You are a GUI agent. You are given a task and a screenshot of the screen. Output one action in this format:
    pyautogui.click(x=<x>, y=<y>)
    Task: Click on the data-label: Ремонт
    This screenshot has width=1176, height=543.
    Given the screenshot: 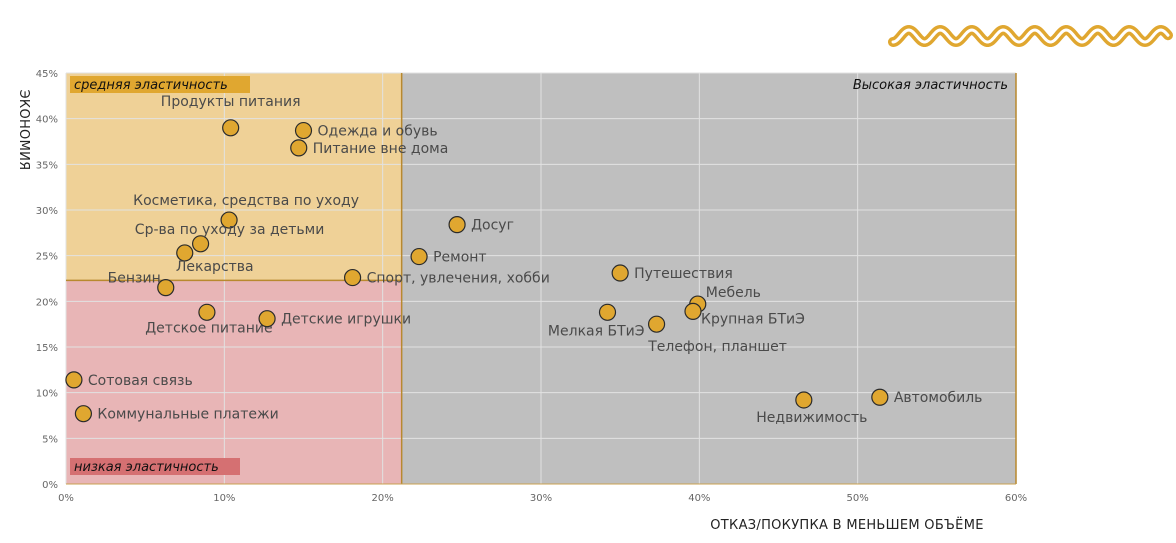 What is the action you would take?
    pyautogui.click(x=460, y=258)
    